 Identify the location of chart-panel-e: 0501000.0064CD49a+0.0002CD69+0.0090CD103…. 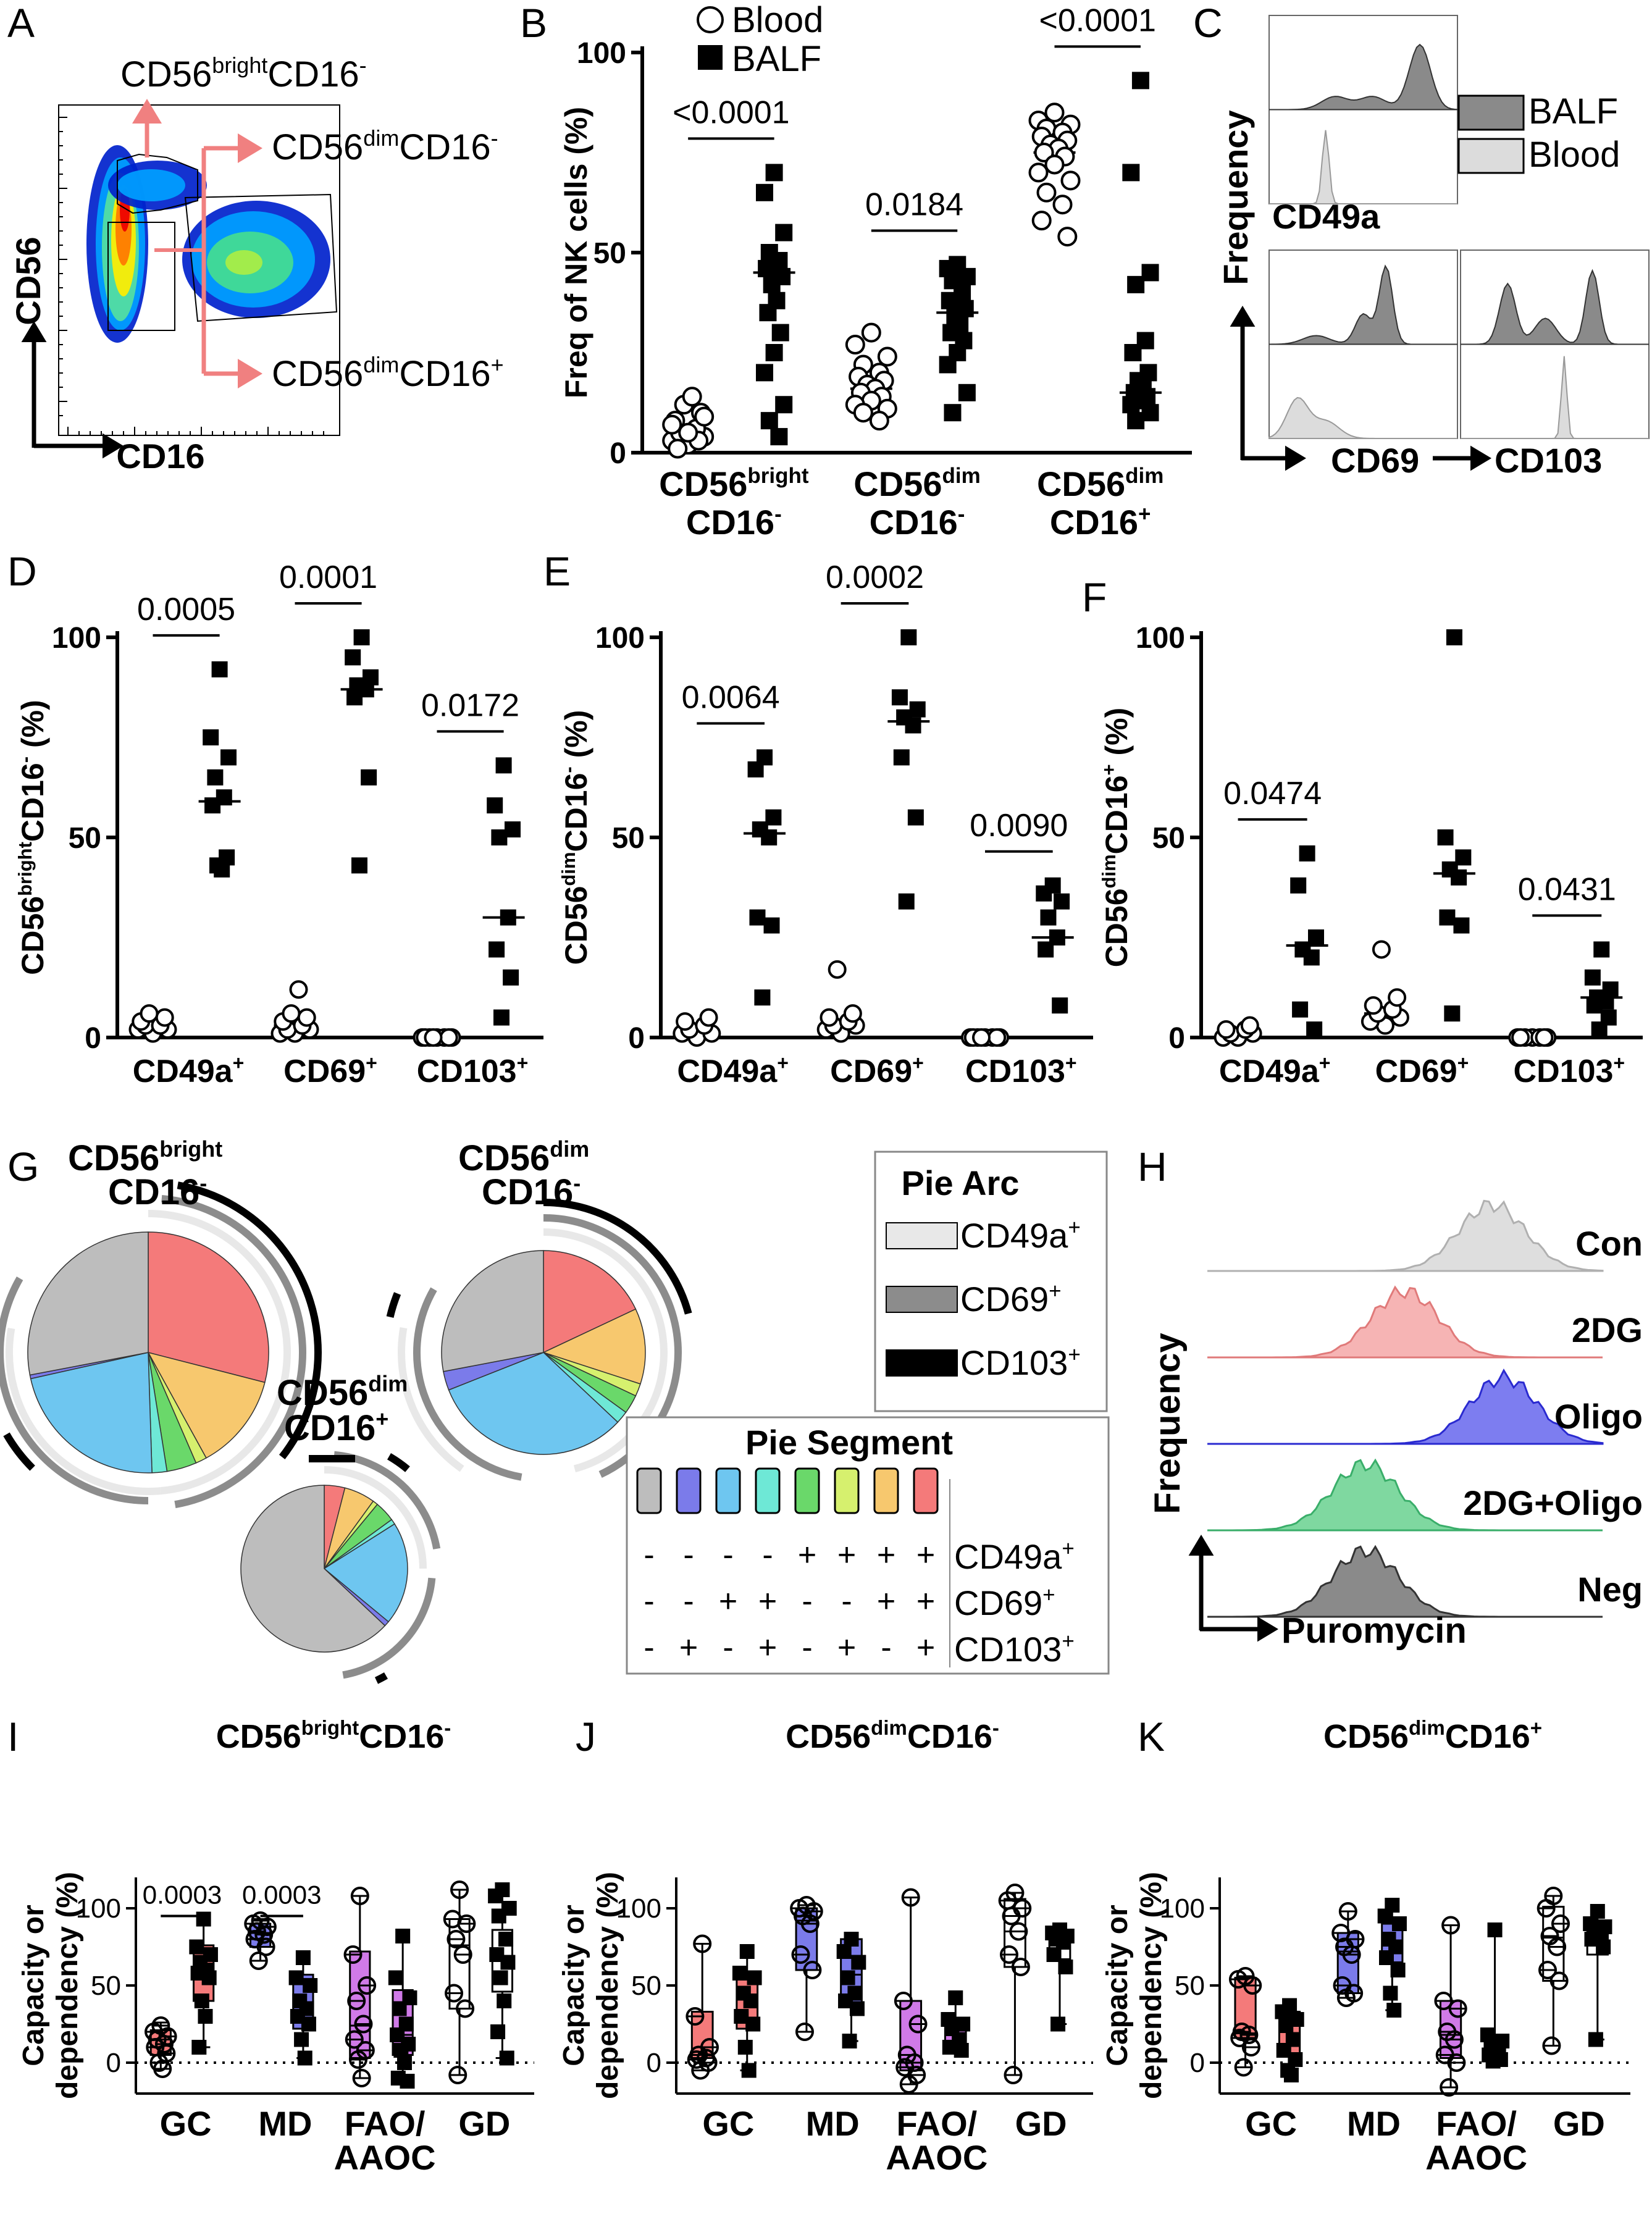
(825, 825).